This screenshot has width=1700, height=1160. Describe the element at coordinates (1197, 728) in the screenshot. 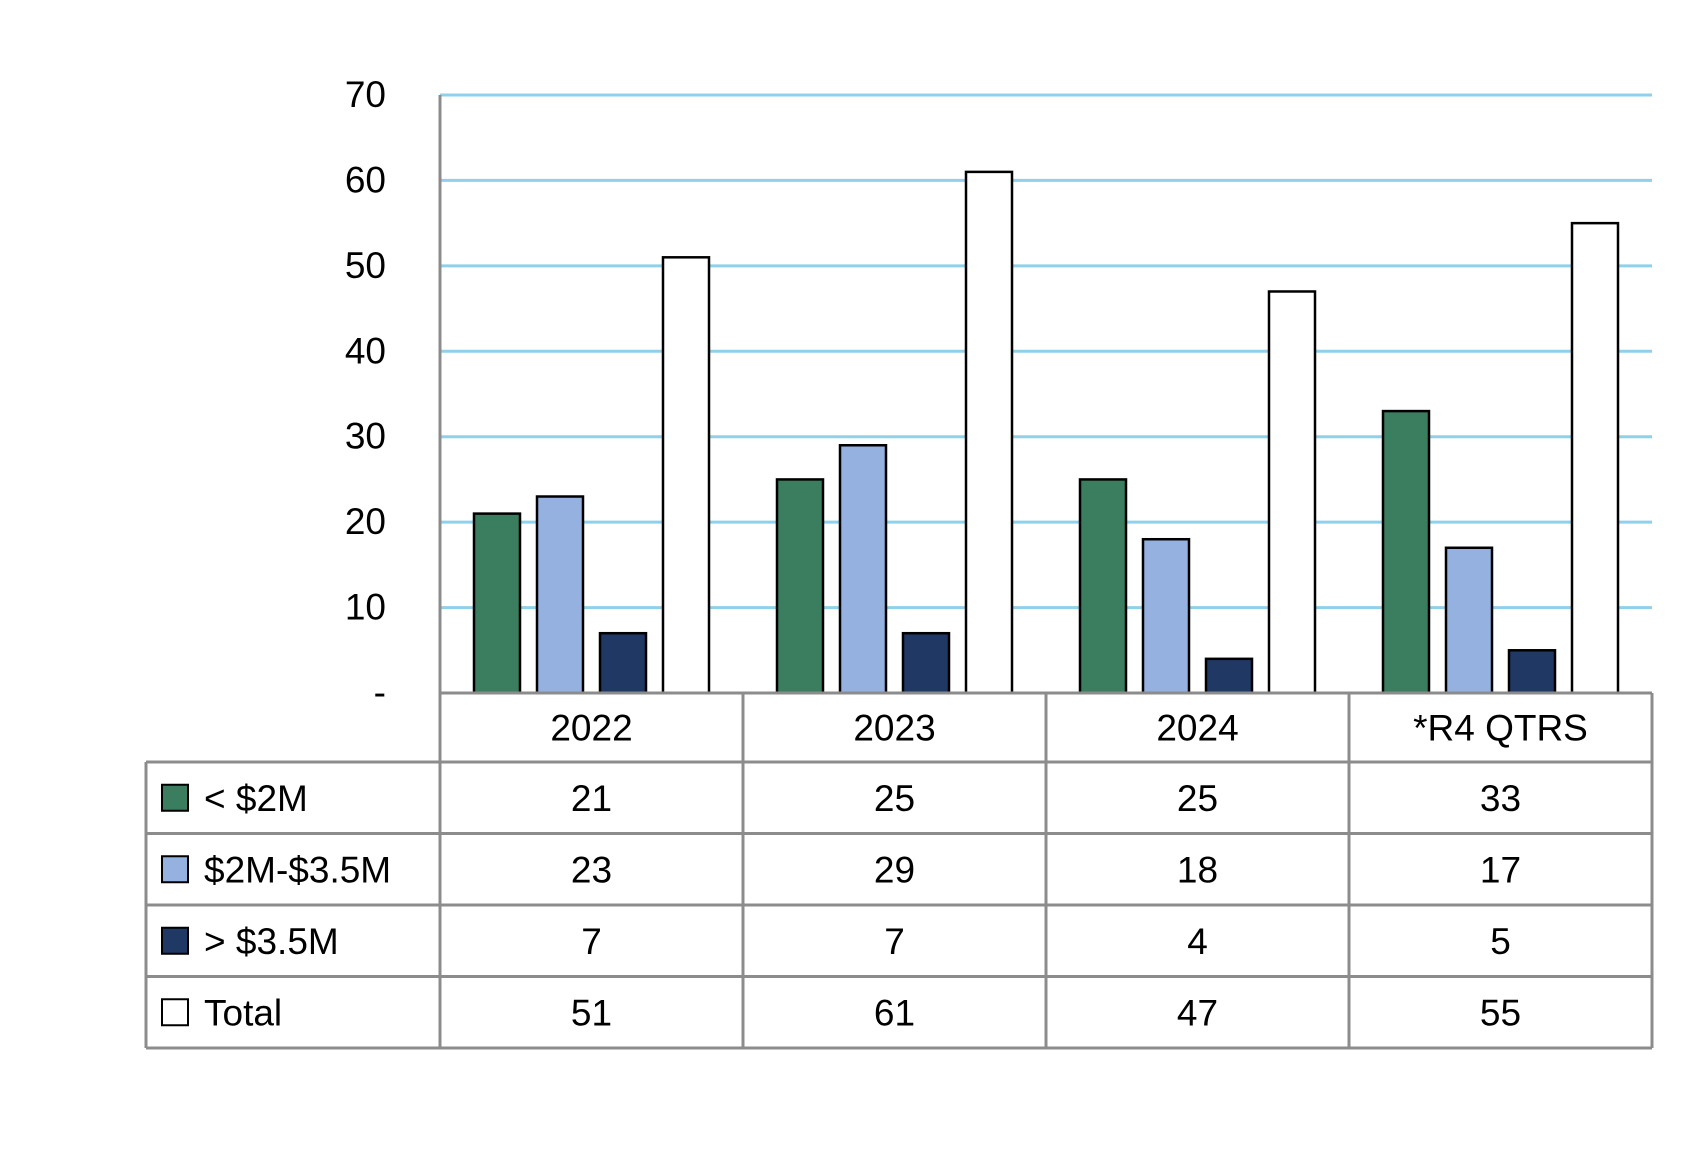

I see `x-tick-label: 2024` at that location.